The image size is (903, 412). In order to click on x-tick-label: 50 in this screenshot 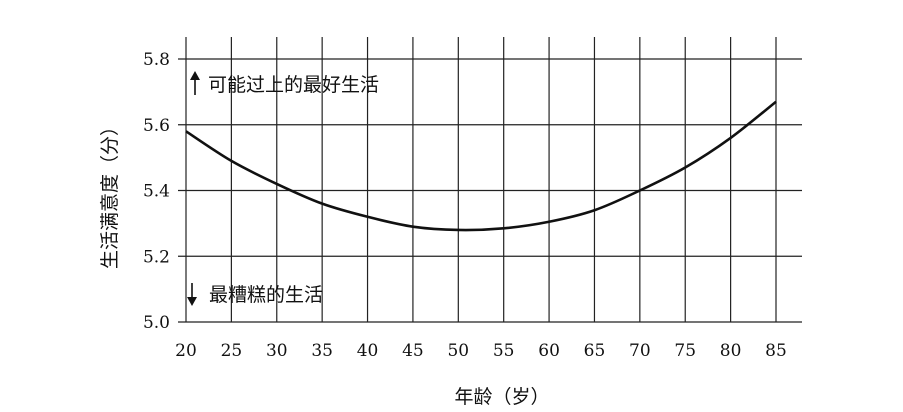, I will do `click(458, 351)`.